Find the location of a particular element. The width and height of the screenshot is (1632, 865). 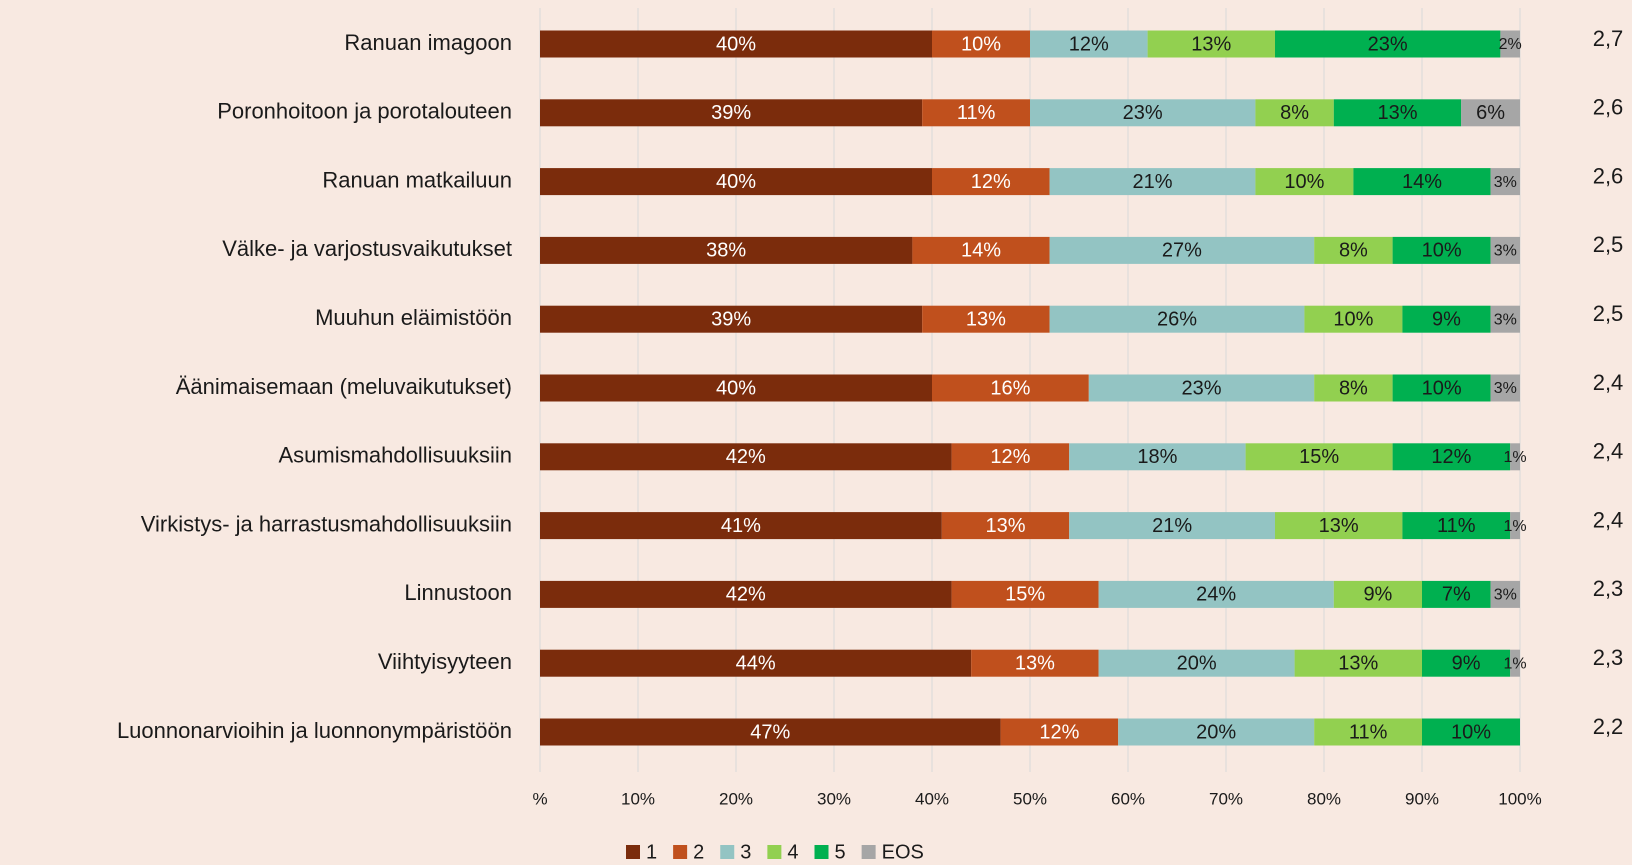

value-label: 15% is located at coordinates (1025, 595).